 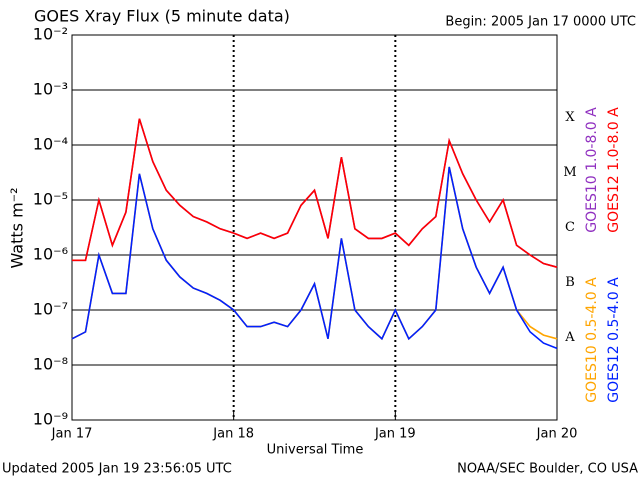 I want to click on flare-class: M, so click(x=569, y=172).